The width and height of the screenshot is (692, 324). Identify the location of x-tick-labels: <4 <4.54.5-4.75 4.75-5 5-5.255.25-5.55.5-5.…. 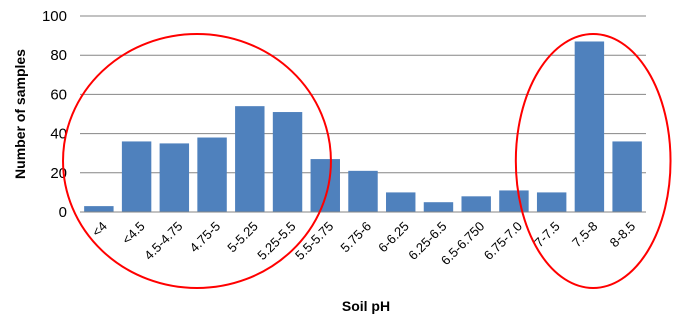
(363, 243).